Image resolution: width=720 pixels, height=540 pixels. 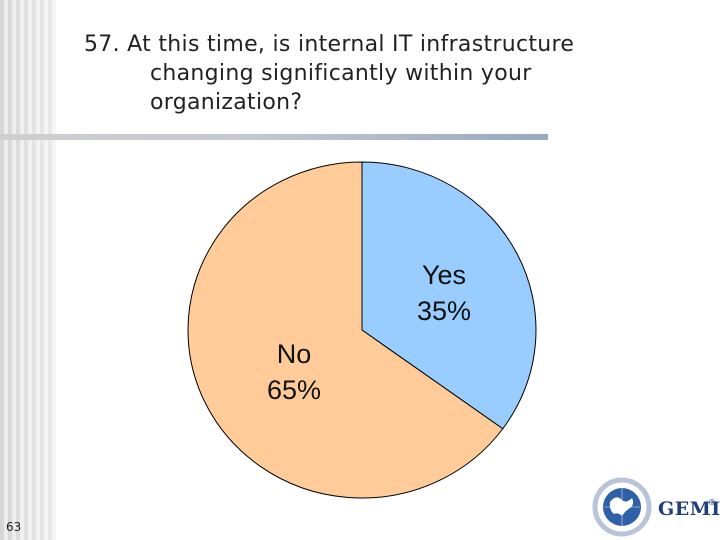 I want to click on title-line-2: changing significantly within your, so click(x=341, y=73).